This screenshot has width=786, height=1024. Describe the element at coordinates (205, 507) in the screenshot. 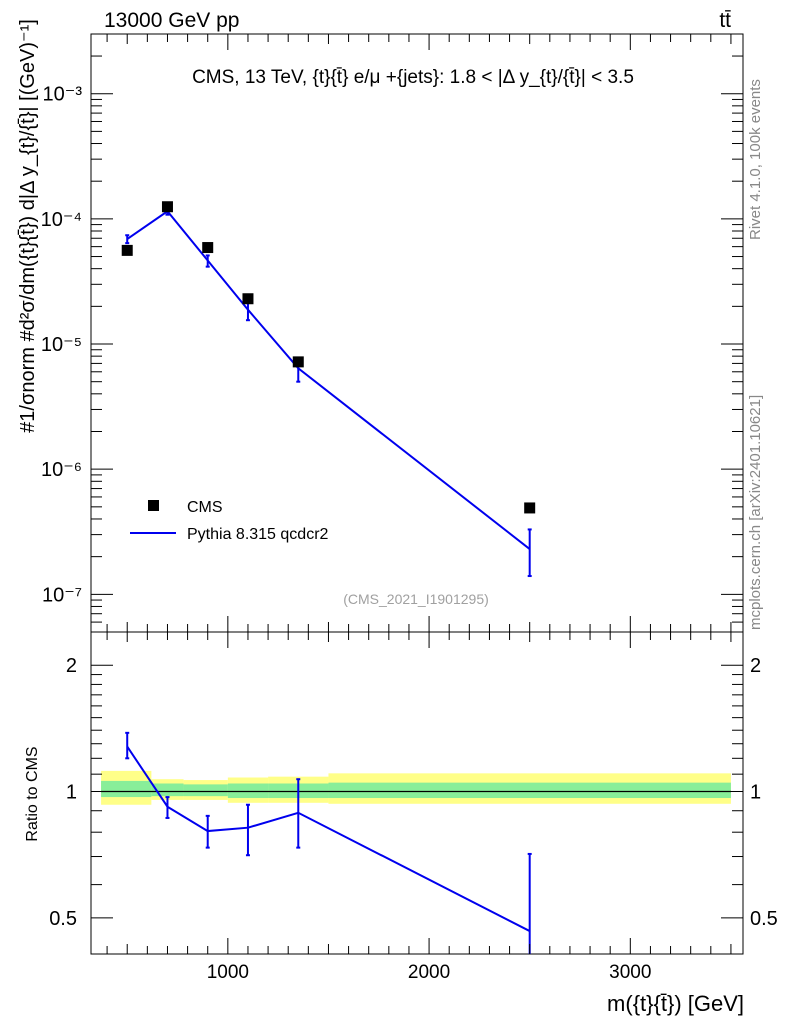

I see `legend-cms-label: CMS` at that location.